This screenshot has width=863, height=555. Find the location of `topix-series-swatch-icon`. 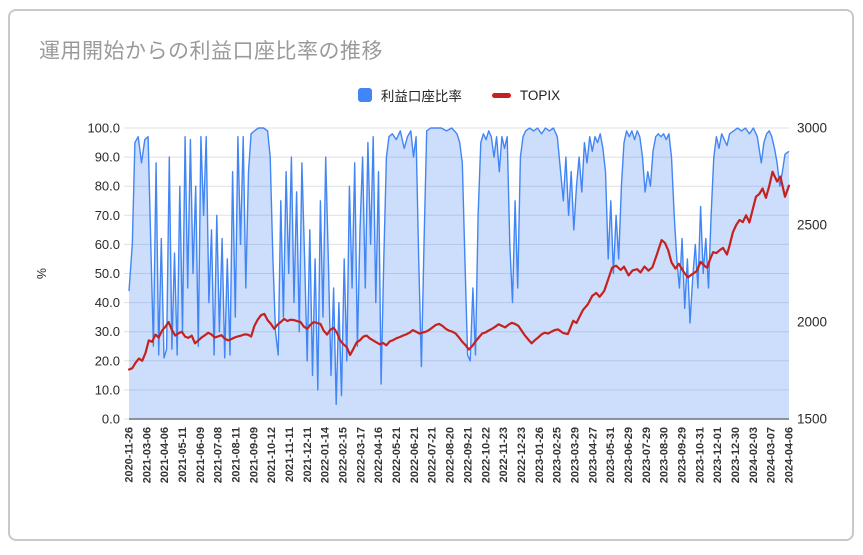

topix-series-swatch-icon is located at coordinates (501, 95).